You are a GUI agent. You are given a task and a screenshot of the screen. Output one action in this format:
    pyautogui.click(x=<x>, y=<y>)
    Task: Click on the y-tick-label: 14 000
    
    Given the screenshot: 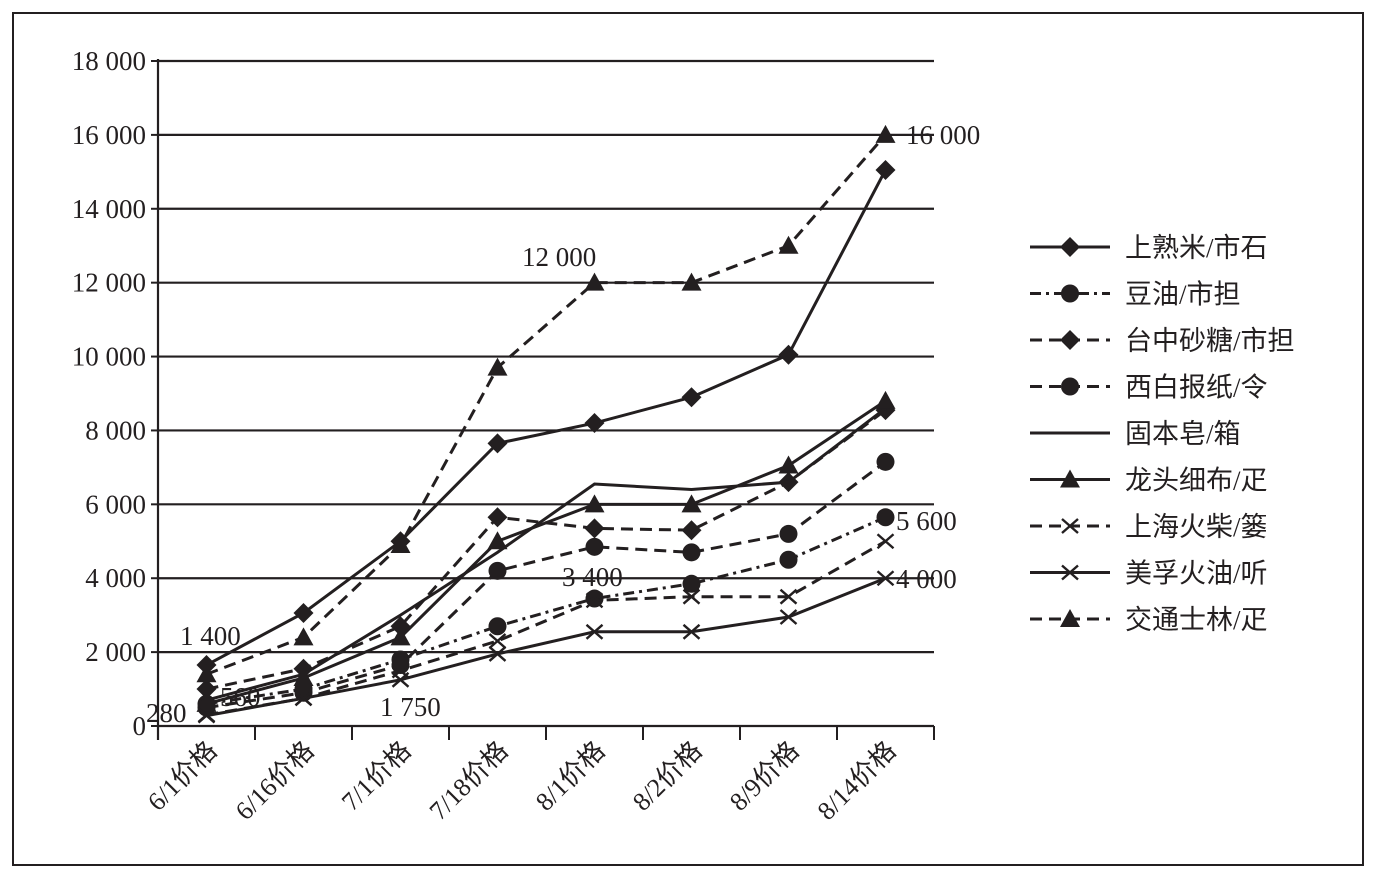 What is the action you would take?
    pyautogui.click(x=109, y=209)
    